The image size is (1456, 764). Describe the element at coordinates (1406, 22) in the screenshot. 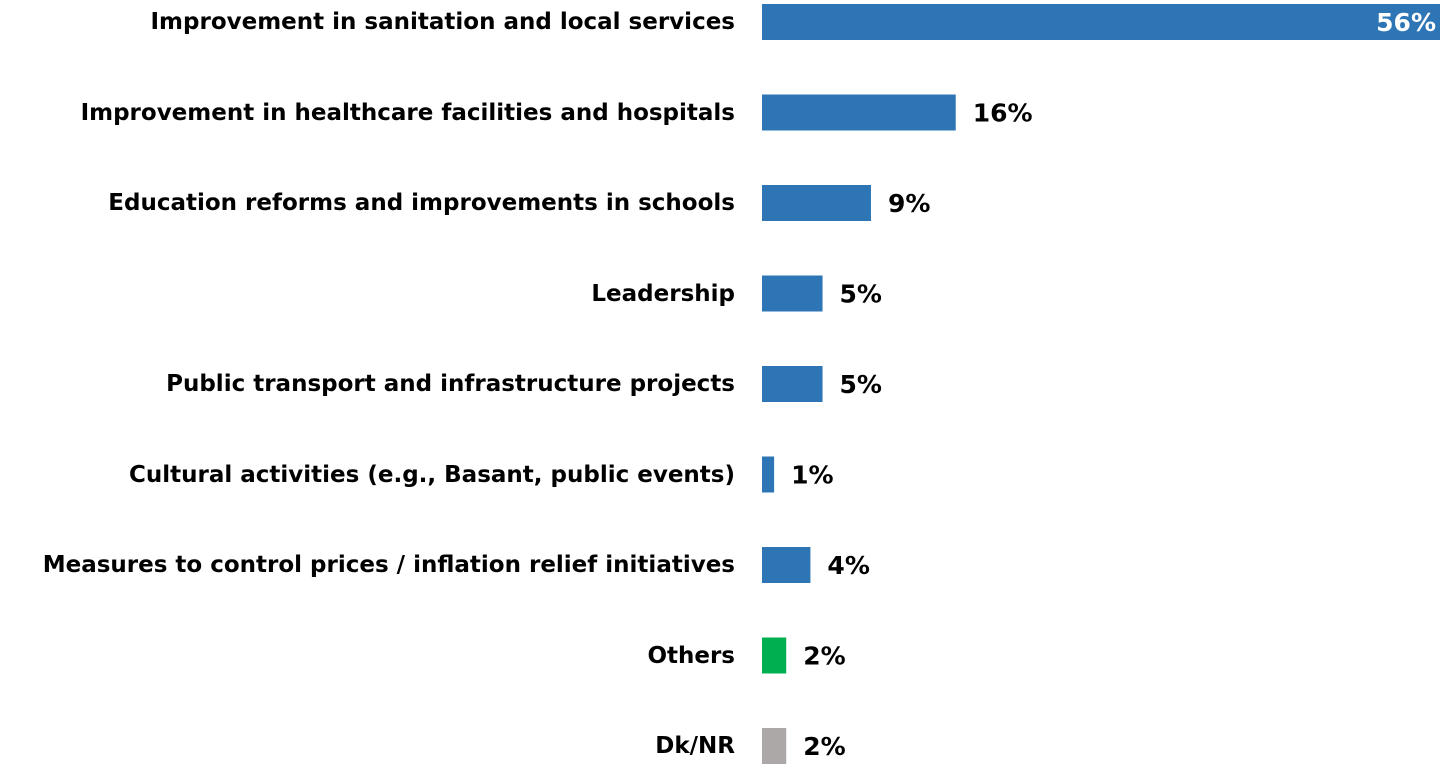

I see `value-label: 56%` at that location.